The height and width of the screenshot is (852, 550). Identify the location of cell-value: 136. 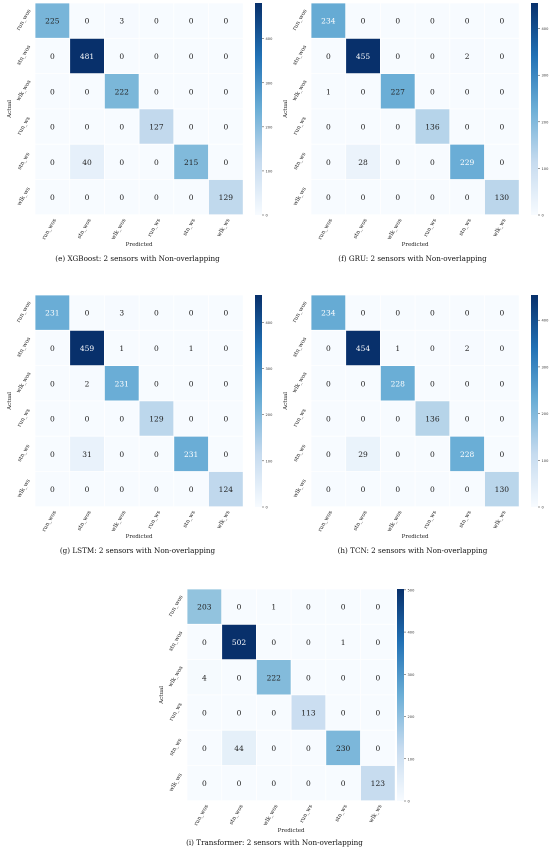
(432, 419).